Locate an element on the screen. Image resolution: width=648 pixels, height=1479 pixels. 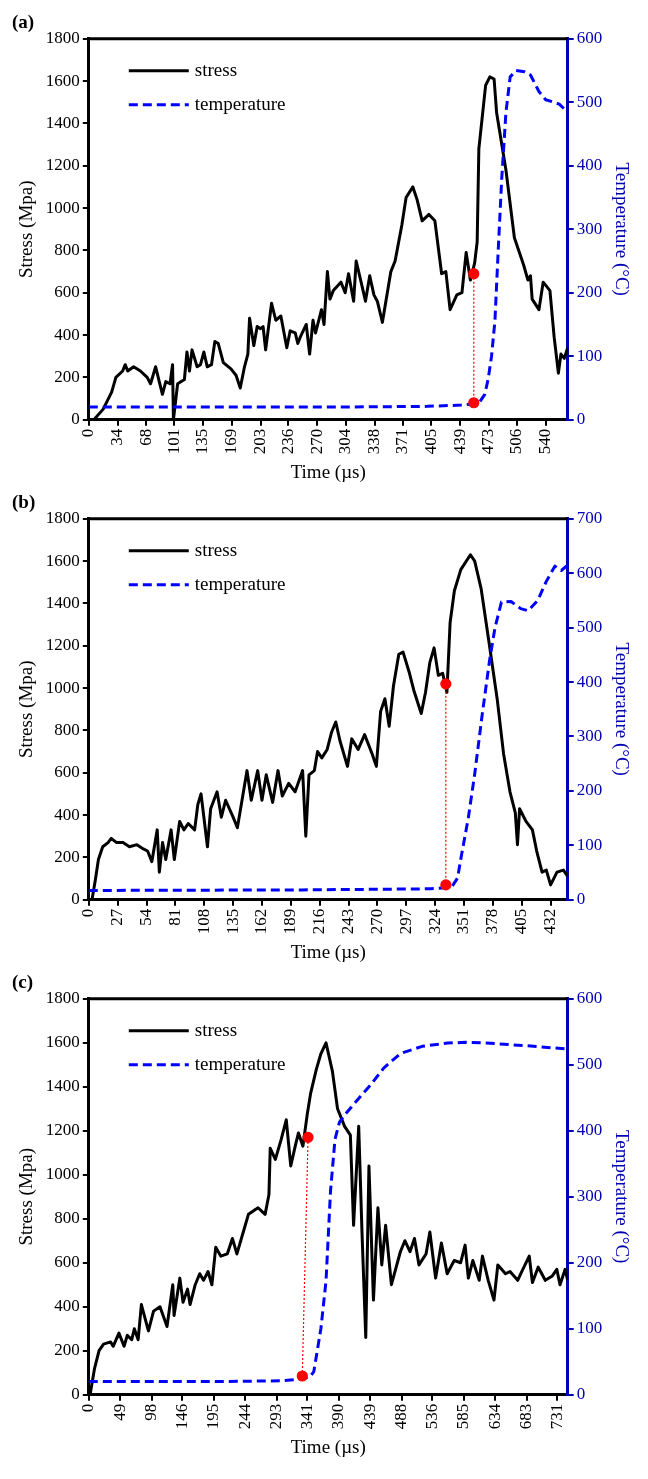
x-tick-label: 338 is located at coordinates (374, 441).